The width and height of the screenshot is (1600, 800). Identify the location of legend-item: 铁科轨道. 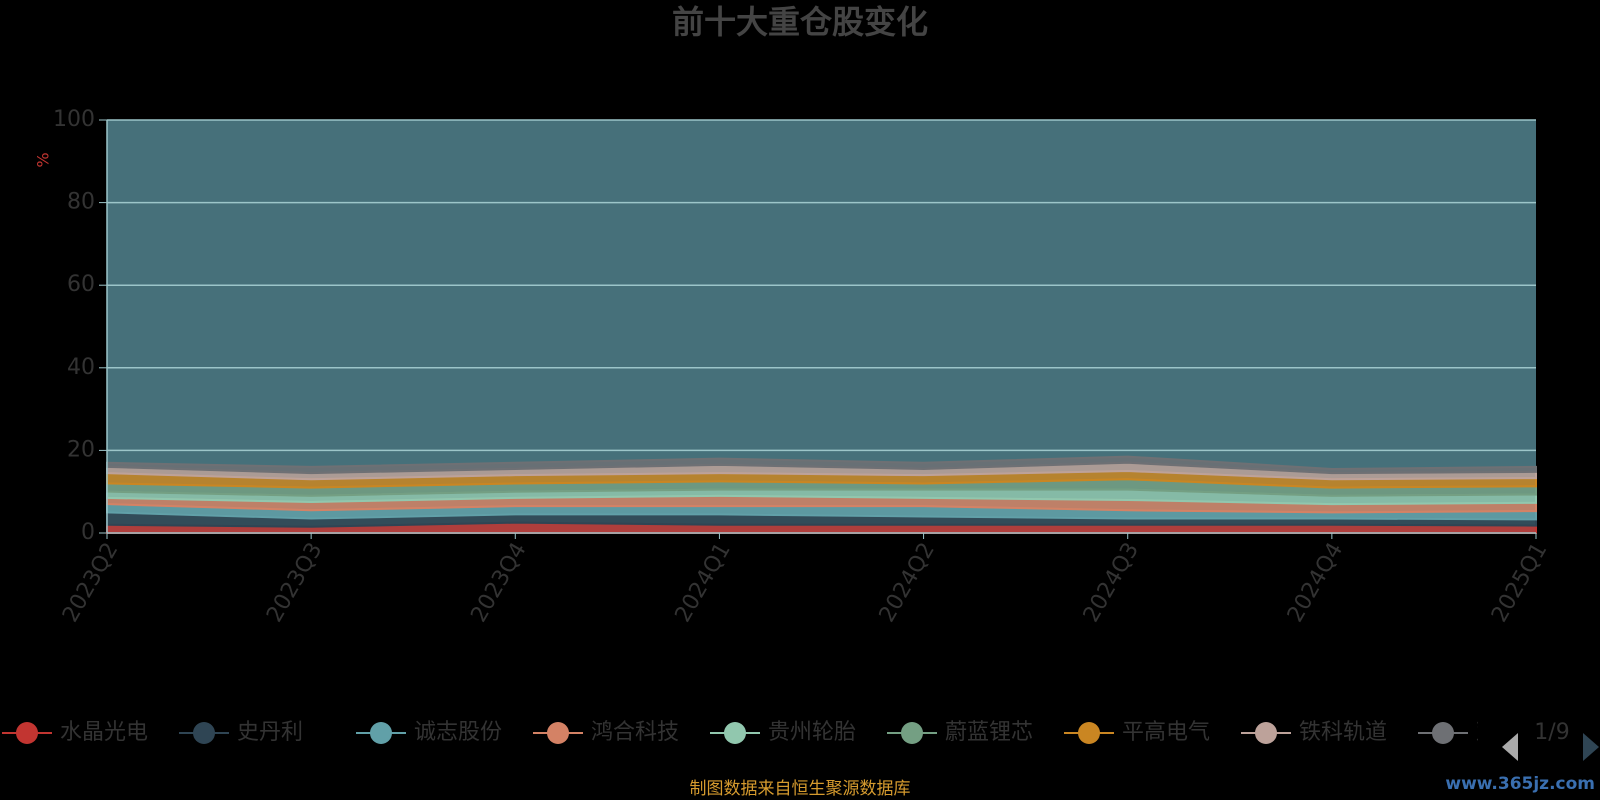
(1314, 732).